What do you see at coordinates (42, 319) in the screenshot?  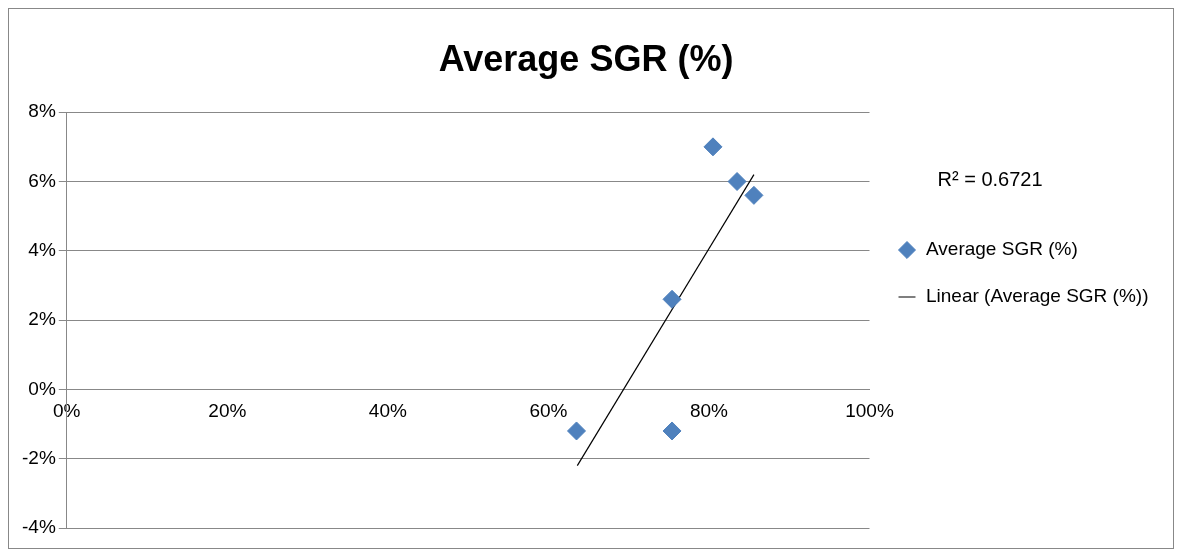 I see `y-tick-label: 2%` at bounding box center [42, 319].